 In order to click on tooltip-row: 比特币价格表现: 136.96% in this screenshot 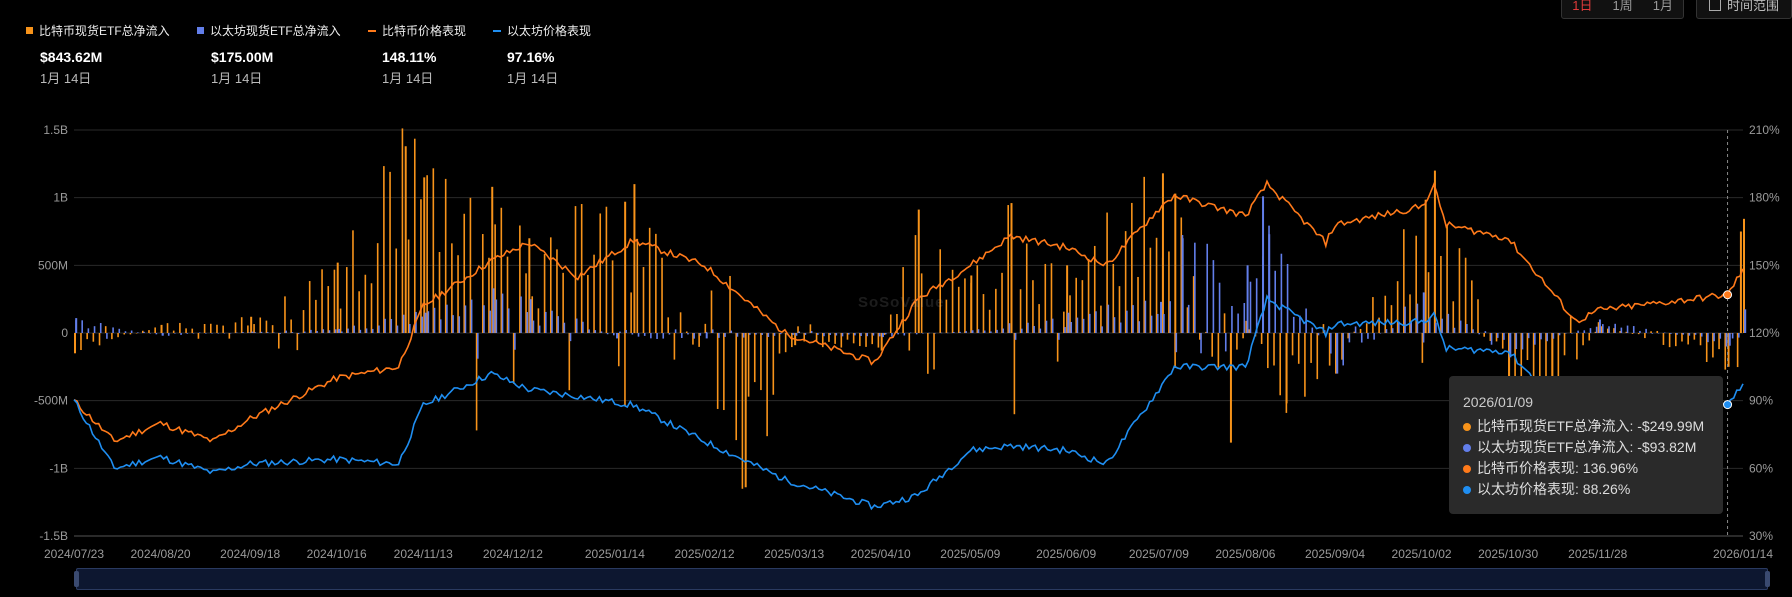, I will do `click(1586, 468)`.